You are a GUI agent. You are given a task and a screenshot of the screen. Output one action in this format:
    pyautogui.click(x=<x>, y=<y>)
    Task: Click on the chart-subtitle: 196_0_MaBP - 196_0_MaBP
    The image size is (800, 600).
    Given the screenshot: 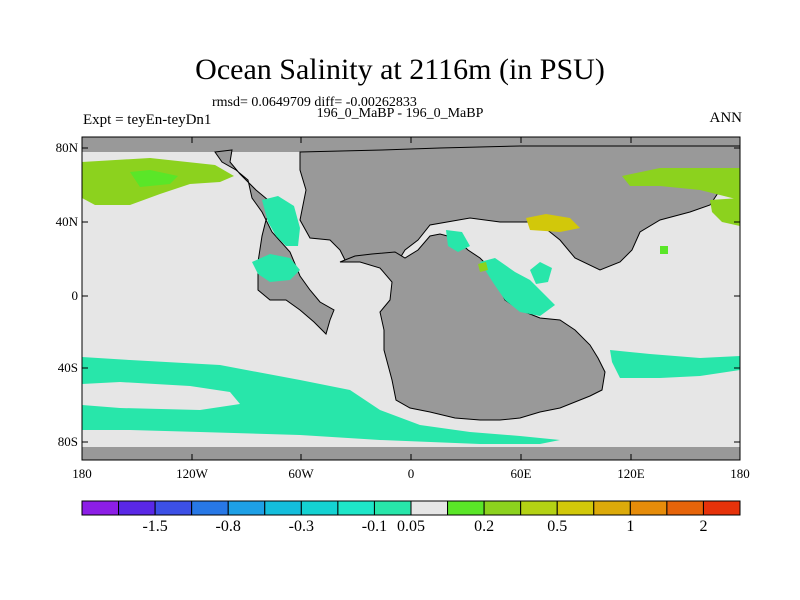 What is the action you would take?
    pyautogui.click(x=400, y=113)
    